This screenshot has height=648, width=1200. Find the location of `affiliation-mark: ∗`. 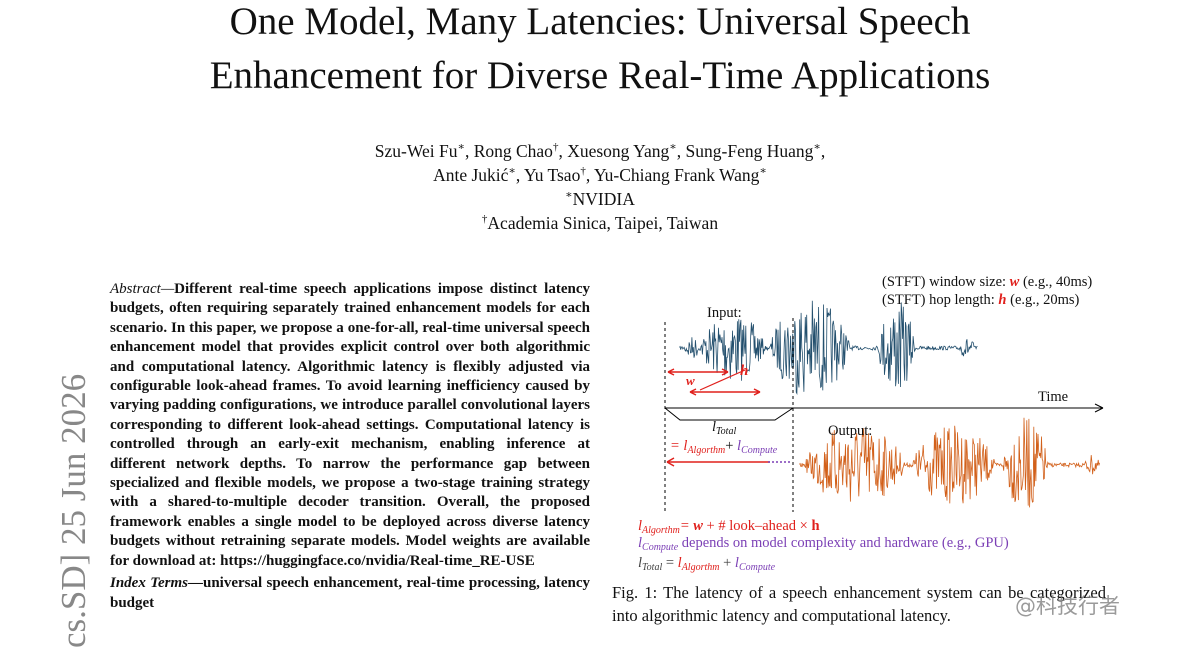

affiliation-mark: ∗ is located at coordinates (569, 195).